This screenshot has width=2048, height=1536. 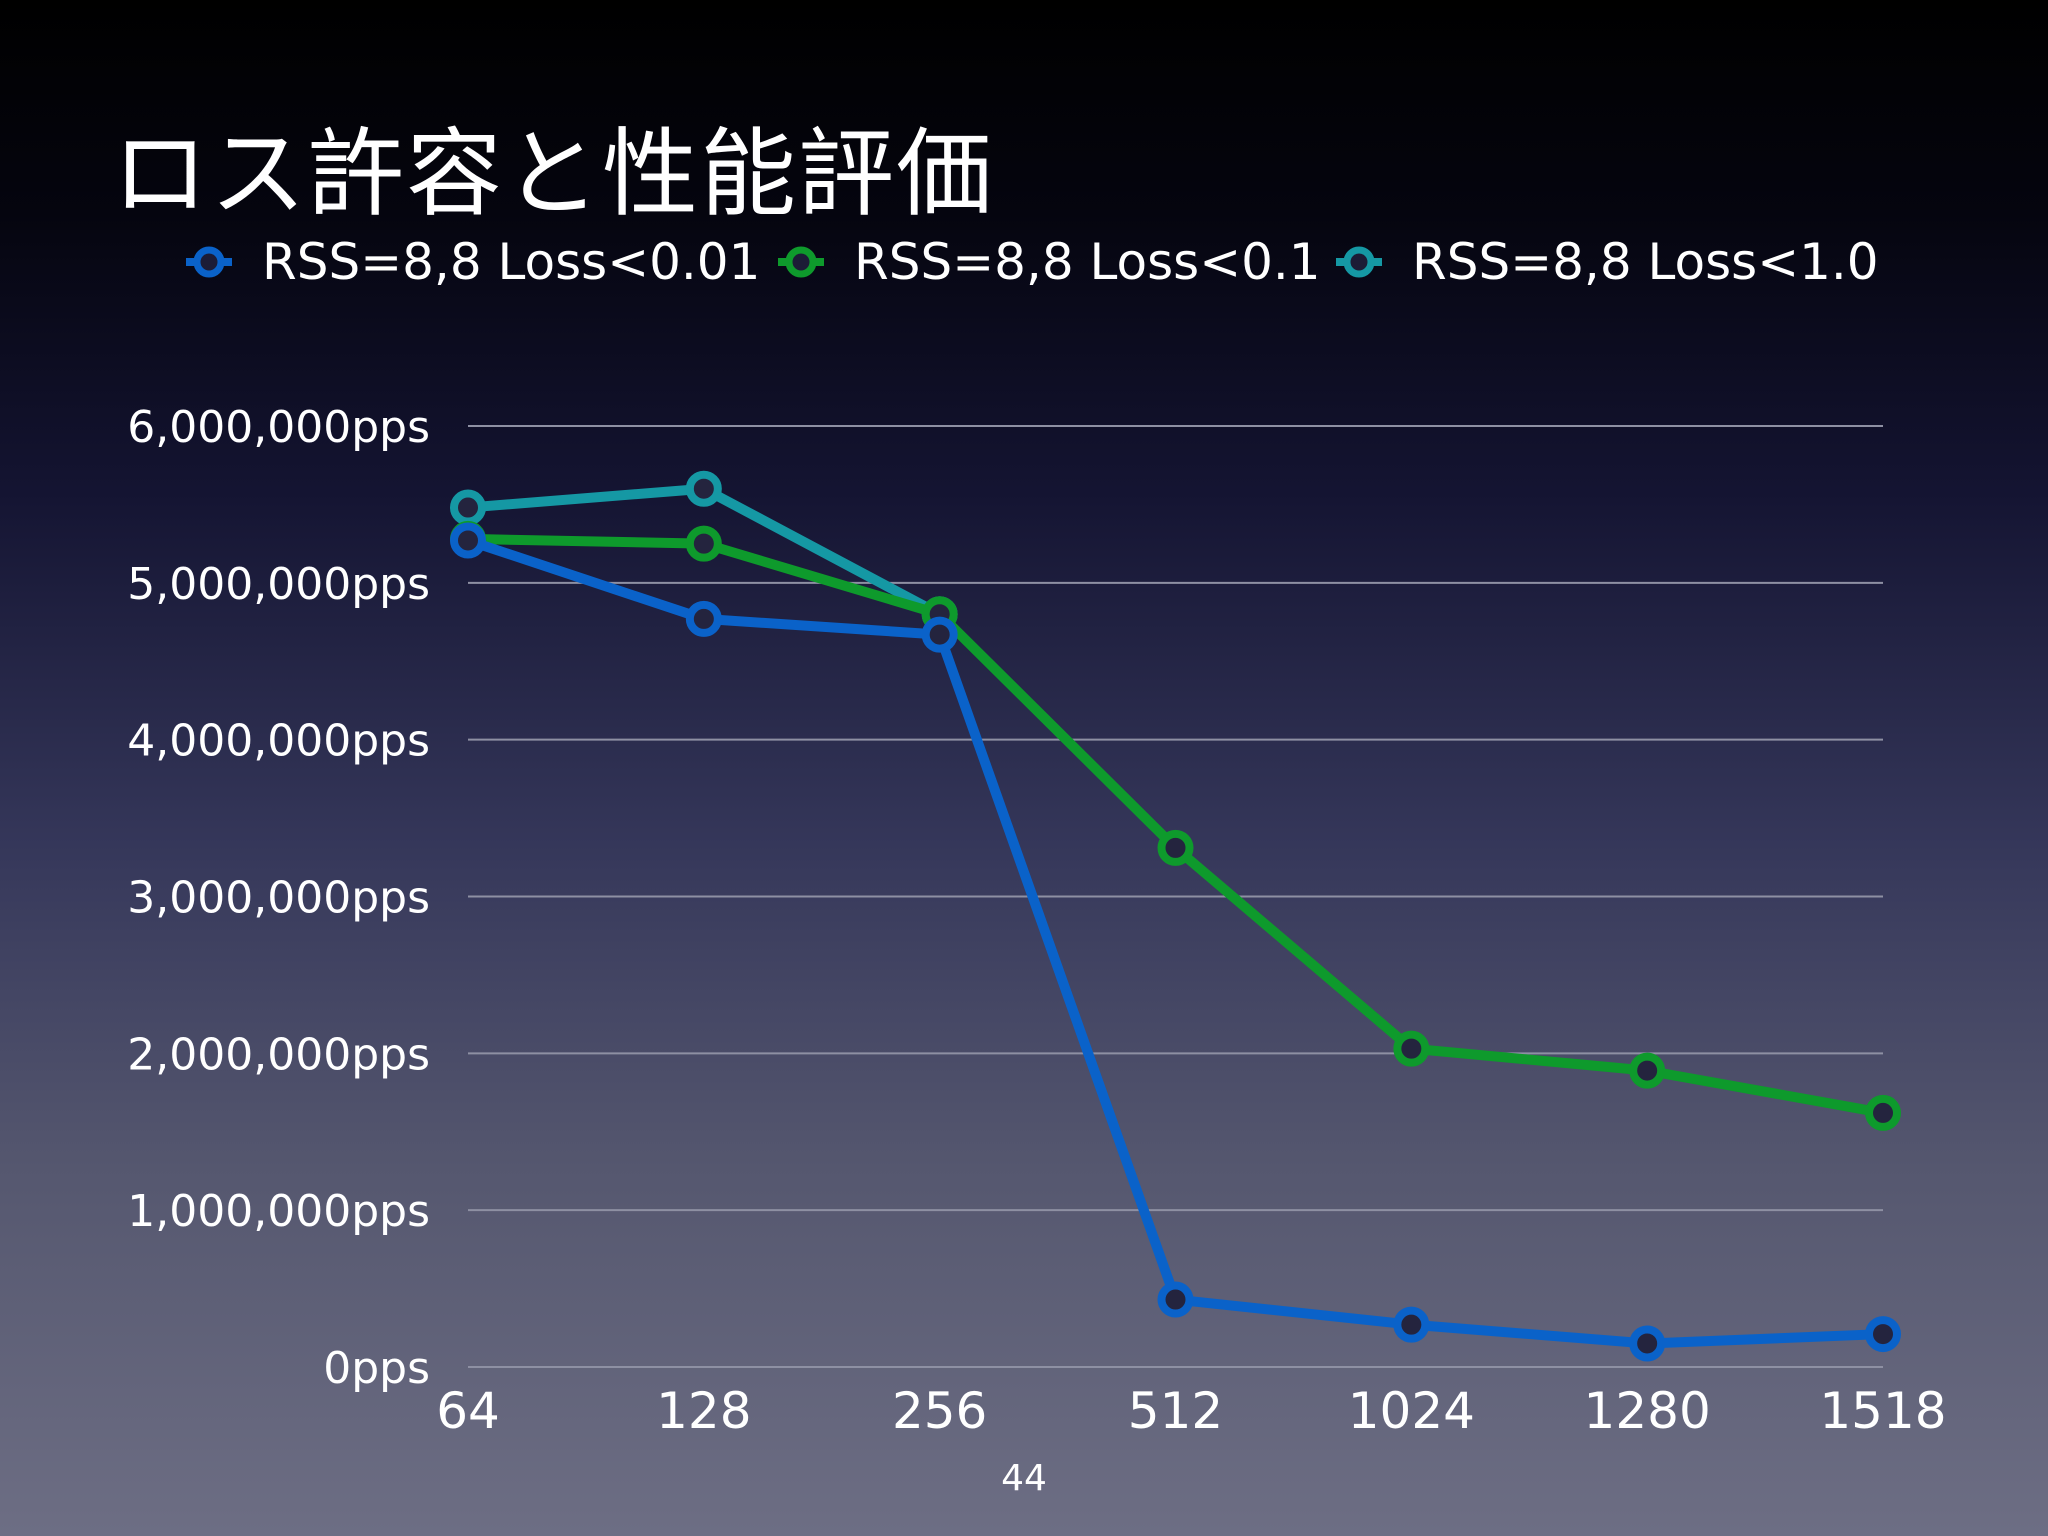 I want to click on x-tick-label: 512, so click(x=1175, y=1411).